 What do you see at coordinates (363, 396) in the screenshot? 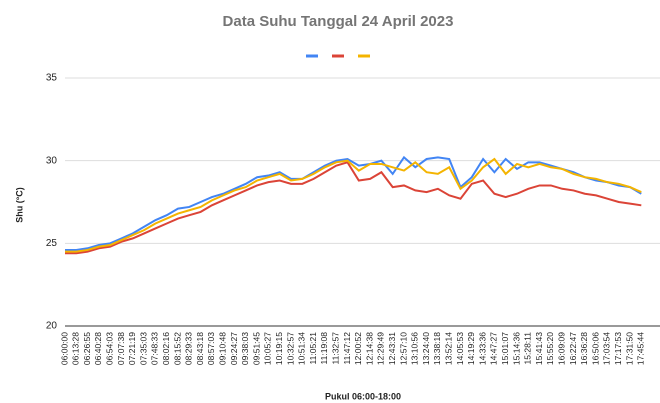
I see `x-axis-label: Pukul 06:00-18:00` at bounding box center [363, 396].